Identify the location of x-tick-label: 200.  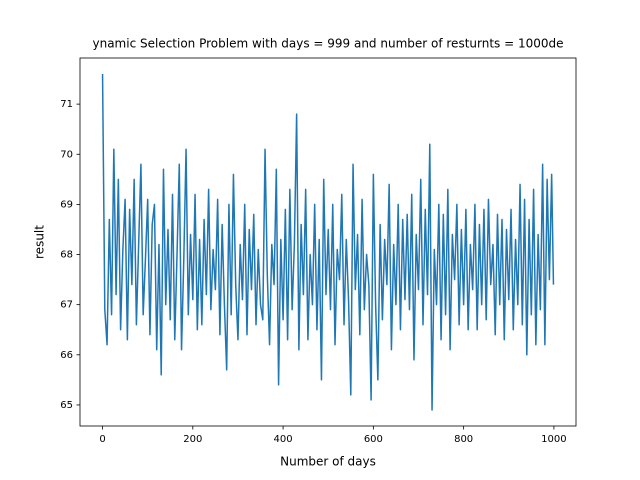
(192, 439).